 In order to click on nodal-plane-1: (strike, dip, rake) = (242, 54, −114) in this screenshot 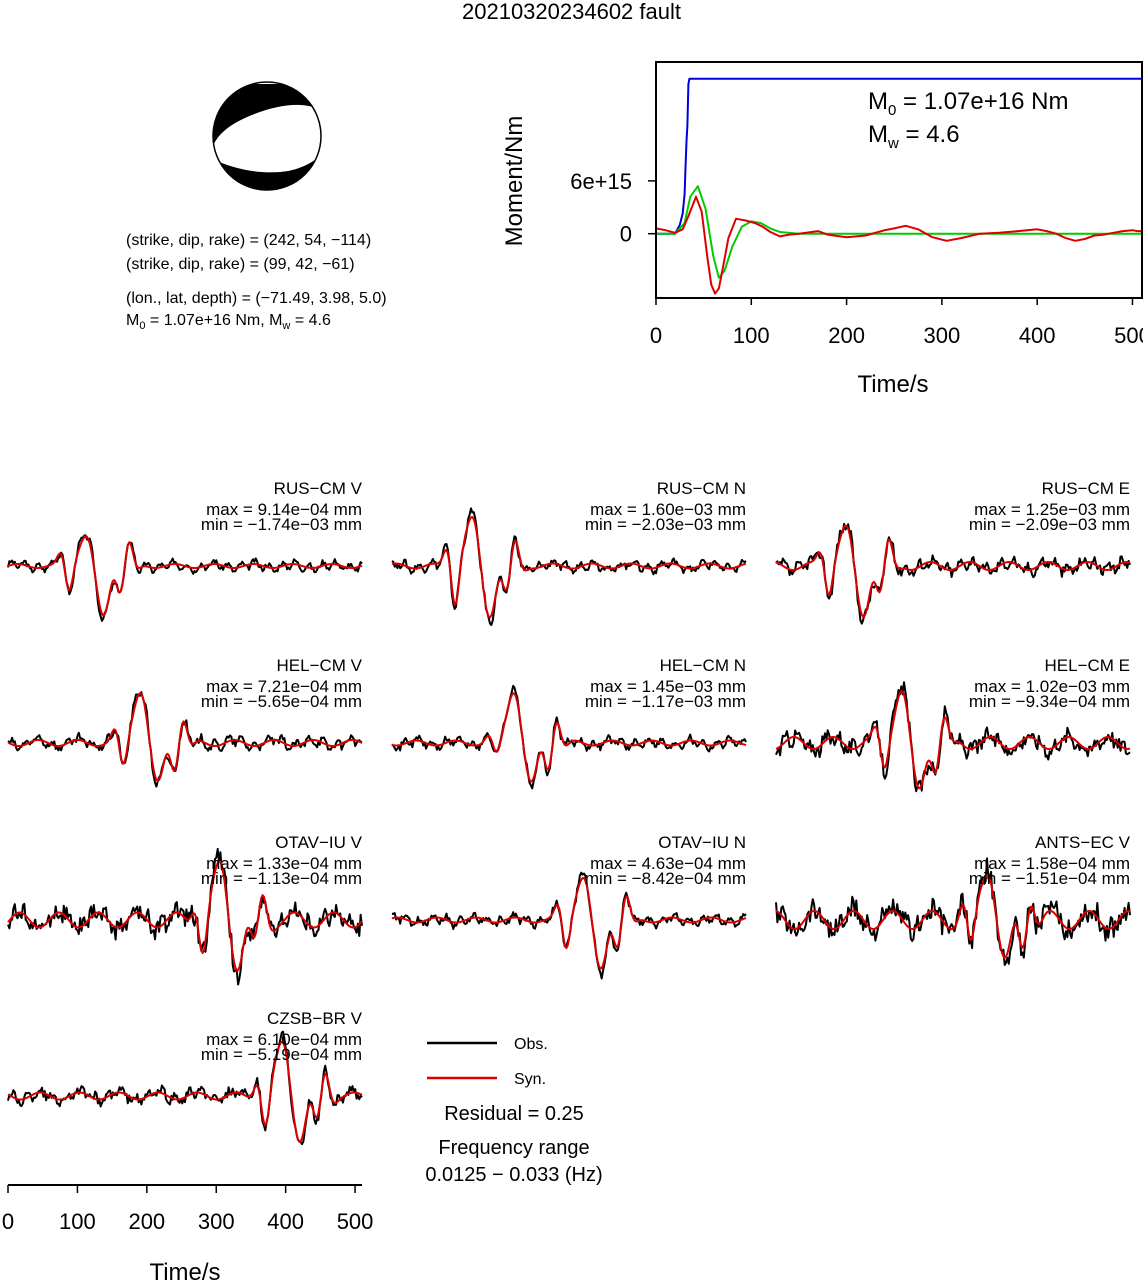, I will do `click(249, 240)`.